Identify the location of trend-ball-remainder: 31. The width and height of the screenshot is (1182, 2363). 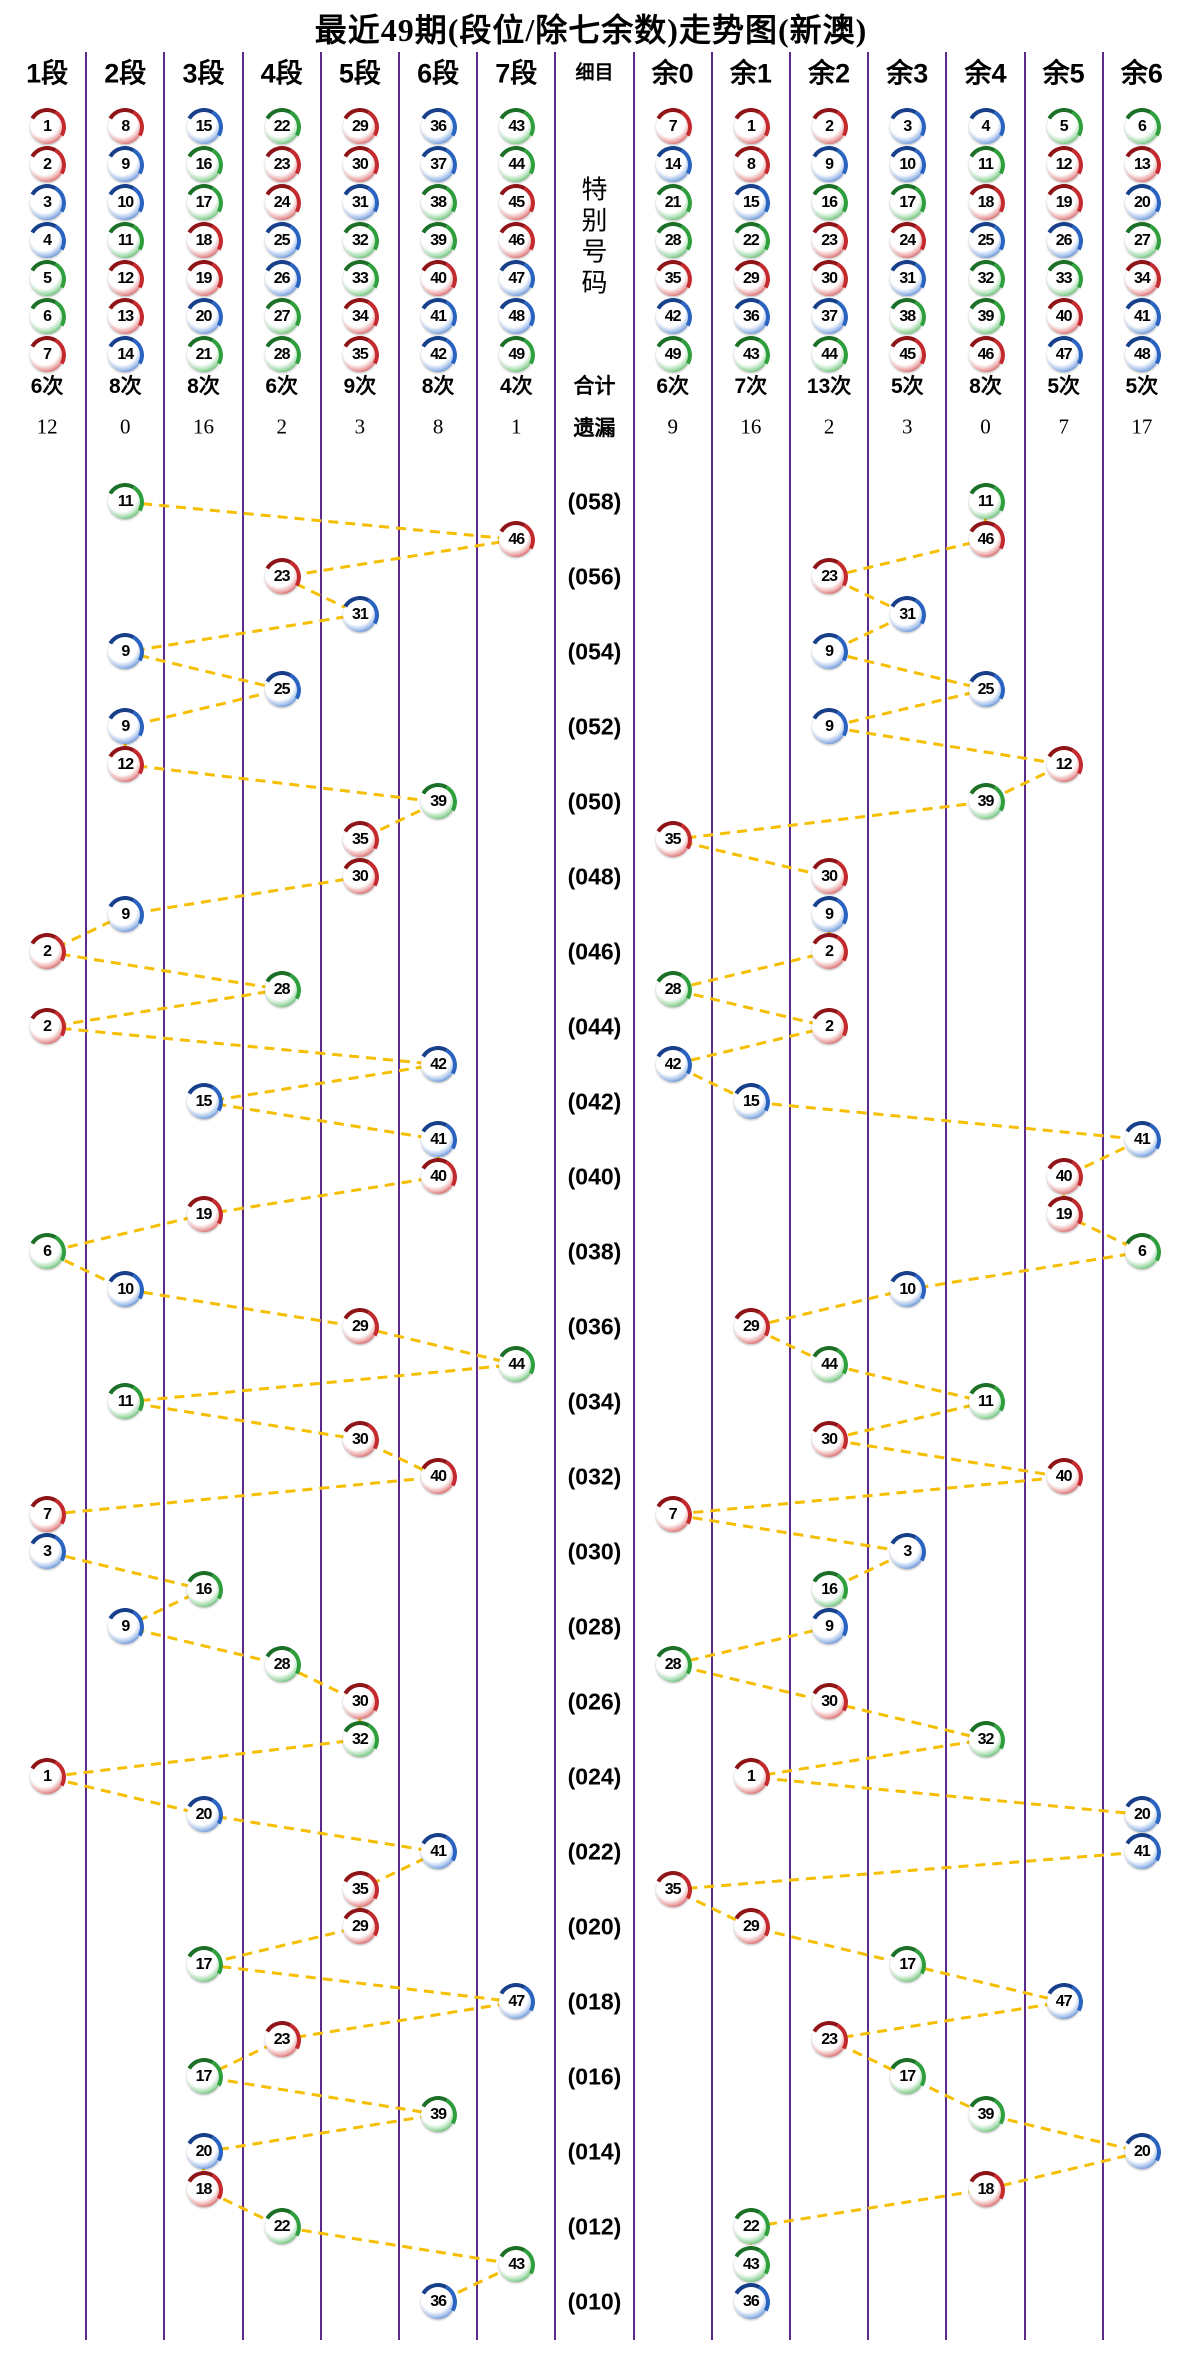
(907, 614).